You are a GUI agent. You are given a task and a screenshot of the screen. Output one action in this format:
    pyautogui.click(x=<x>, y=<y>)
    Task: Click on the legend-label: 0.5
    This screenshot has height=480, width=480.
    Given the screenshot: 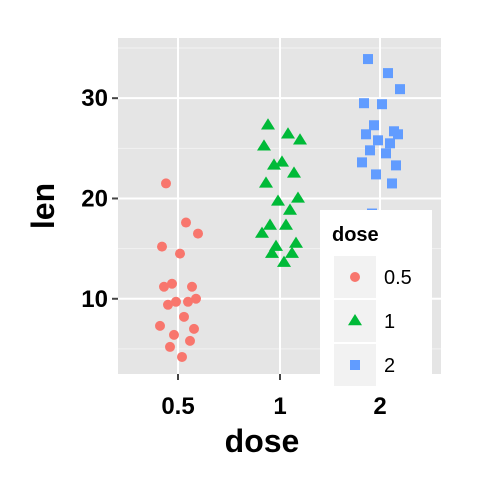 What is the action you would take?
    pyautogui.click(x=398, y=278)
    